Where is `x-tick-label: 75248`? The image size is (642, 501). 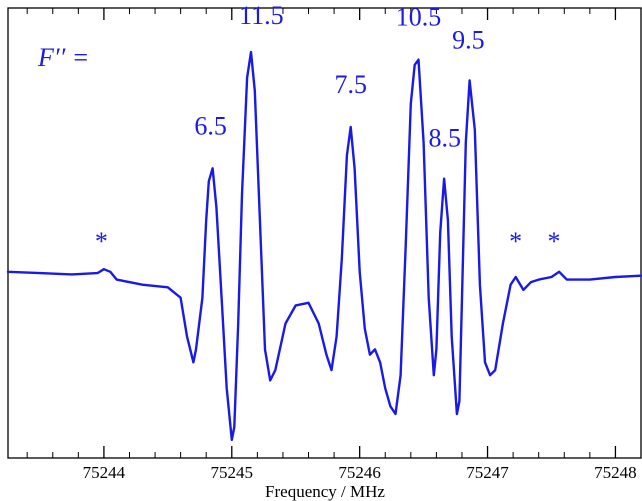 x-tick-label: 75248 is located at coordinates (615, 472).